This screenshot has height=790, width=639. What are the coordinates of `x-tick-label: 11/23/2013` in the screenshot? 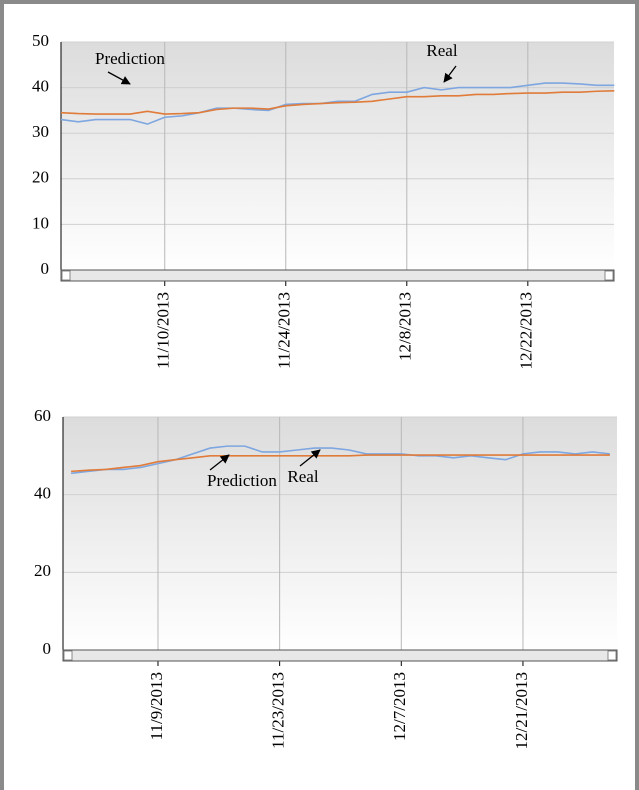 It's located at (278, 710).